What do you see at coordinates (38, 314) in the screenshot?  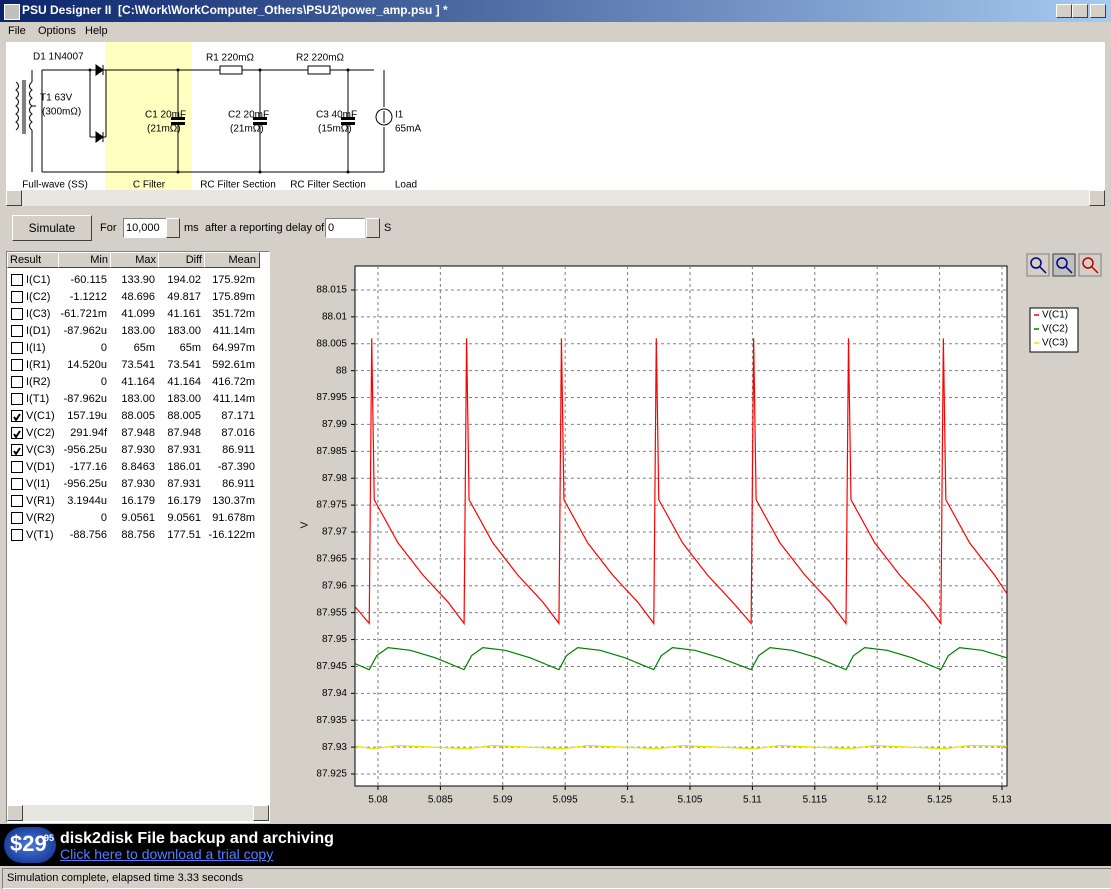 I see `result-name: I(C3)` at bounding box center [38, 314].